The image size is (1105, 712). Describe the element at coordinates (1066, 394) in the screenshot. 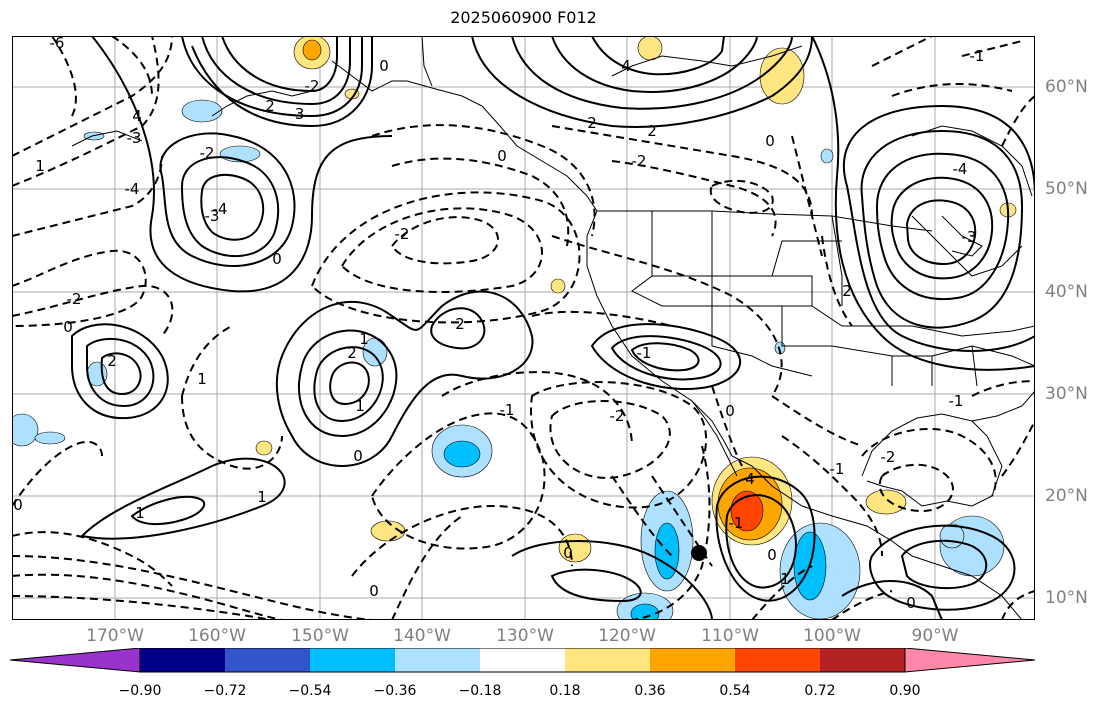

I see `lat-label: 30°N` at that location.